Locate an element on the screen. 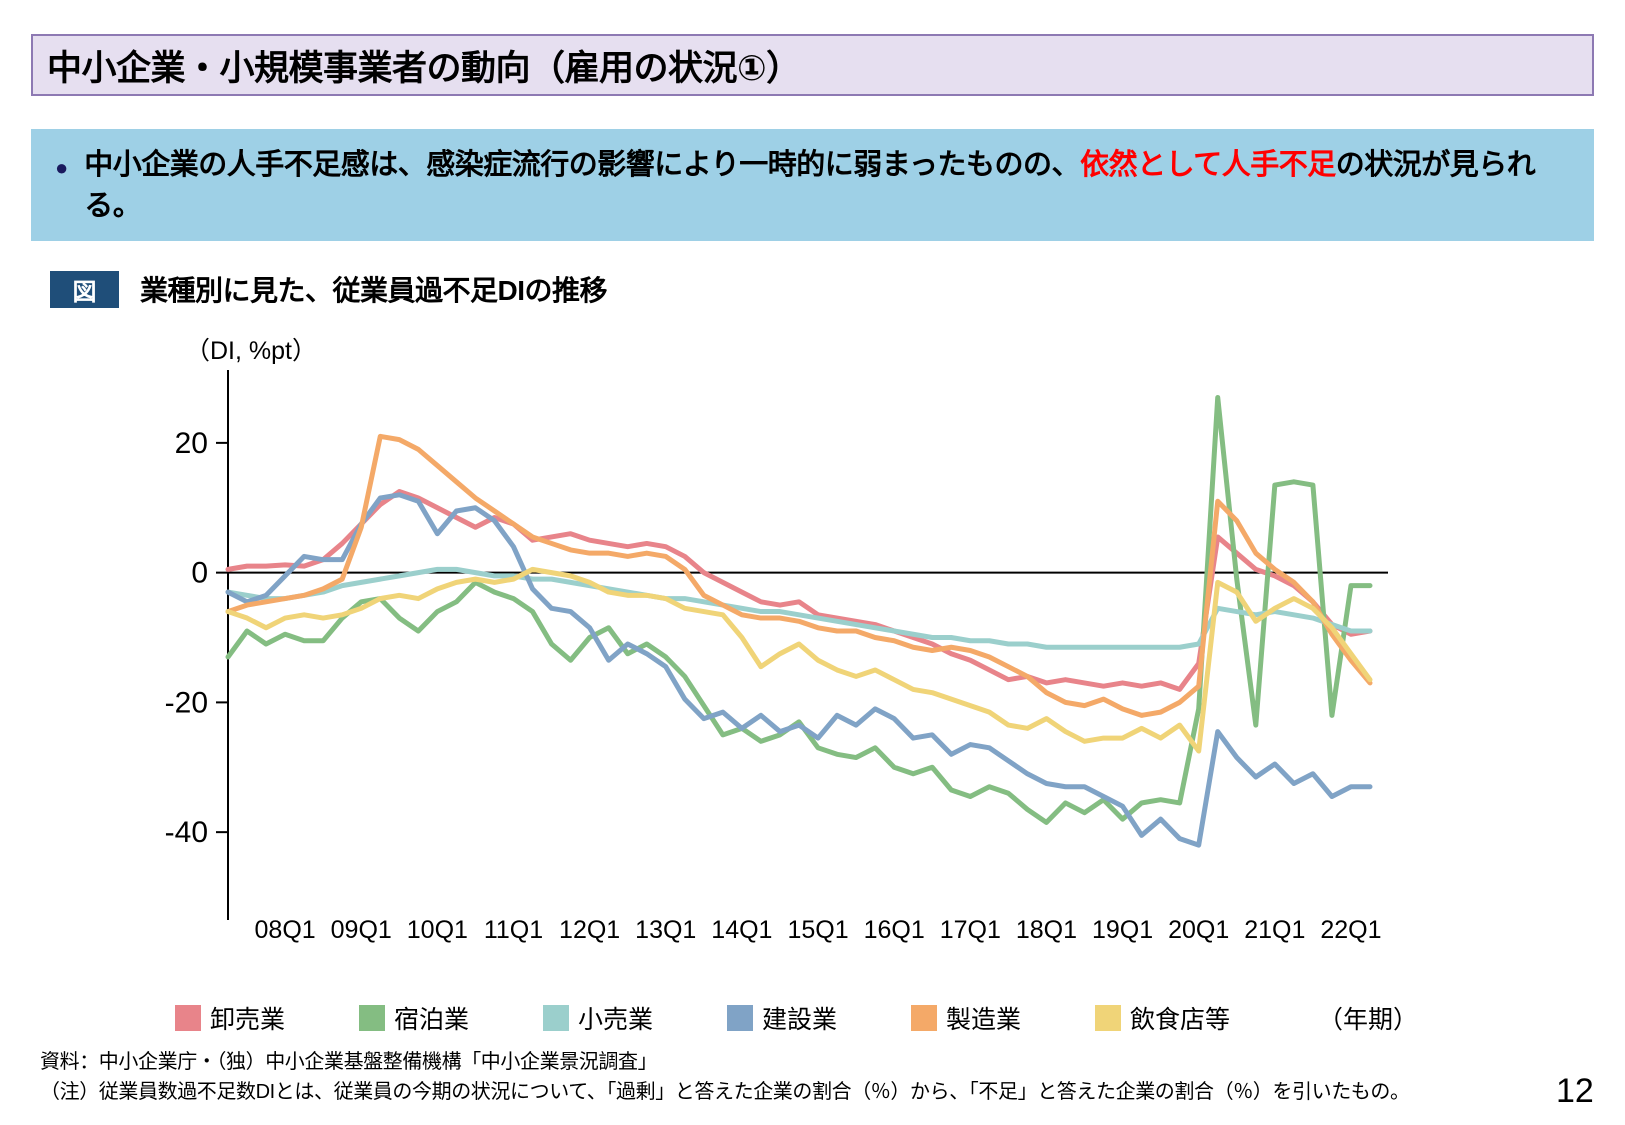  figure-heading: 業種別に見た、従業員過不足DIの推移 is located at coordinates (374, 290).